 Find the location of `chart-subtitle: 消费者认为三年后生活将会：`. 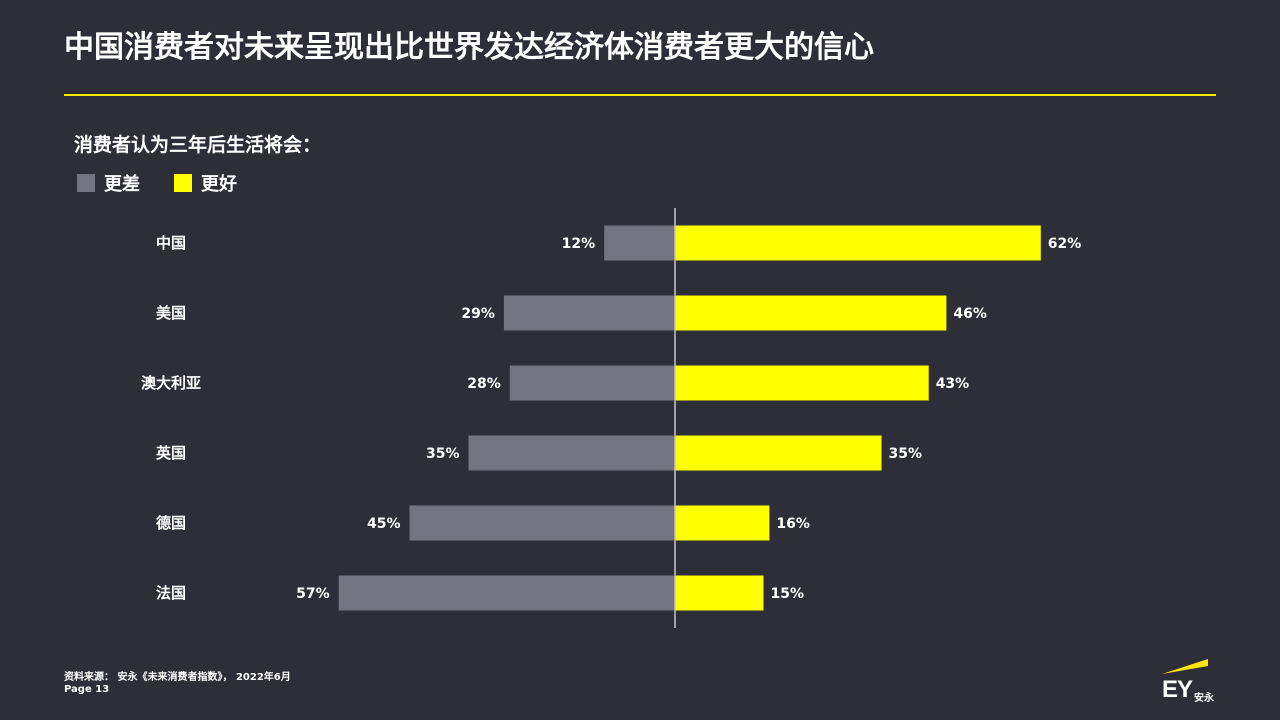

chart-subtitle: 消费者认为三年后生活将会： is located at coordinates (198, 145).